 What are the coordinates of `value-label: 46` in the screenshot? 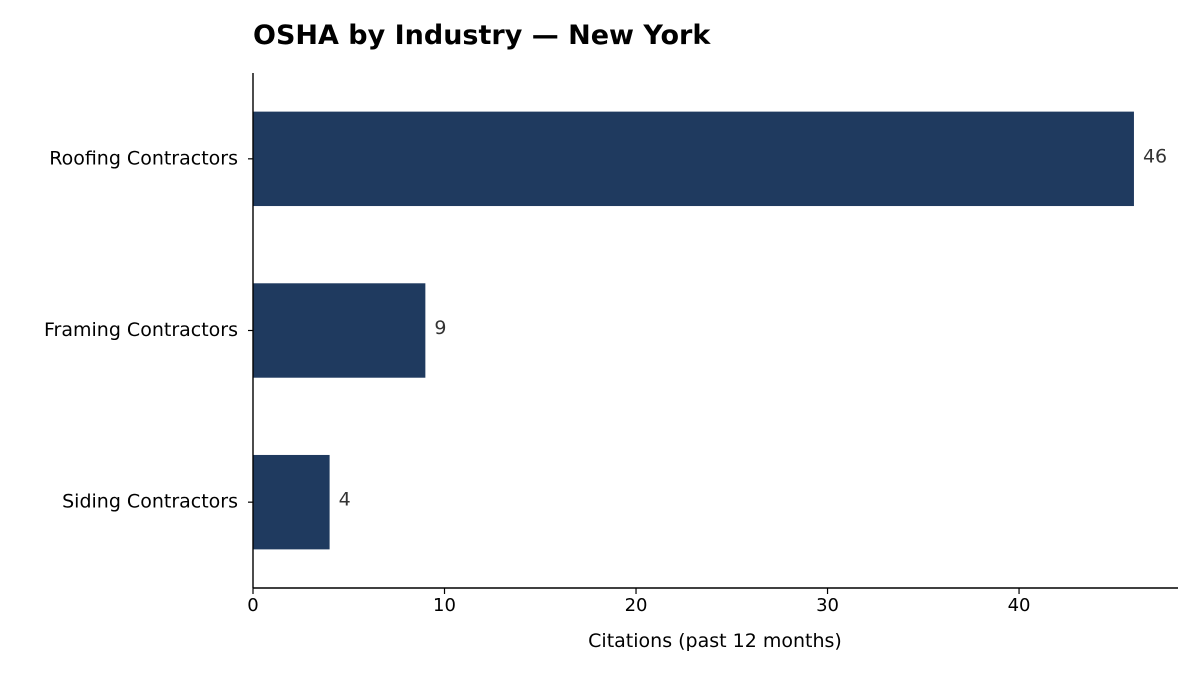 It's located at (1155, 156).